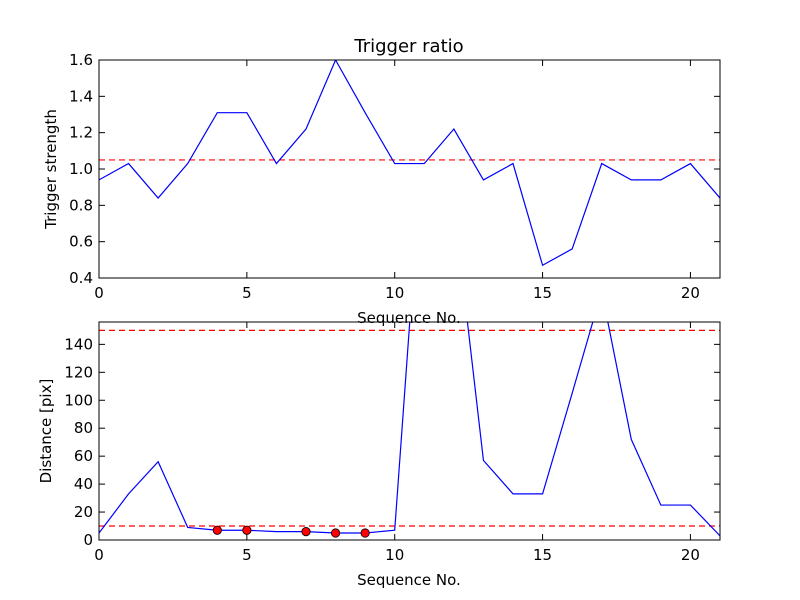  Describe the element at coordinates (83, 456) in the screenshot. I see `y-tick-label: 60` at that location.